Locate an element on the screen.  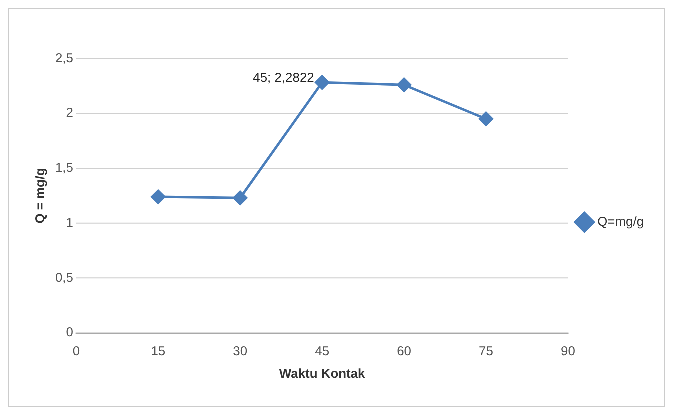
y-tick-label: 2 is located at coordinates (70, 112).